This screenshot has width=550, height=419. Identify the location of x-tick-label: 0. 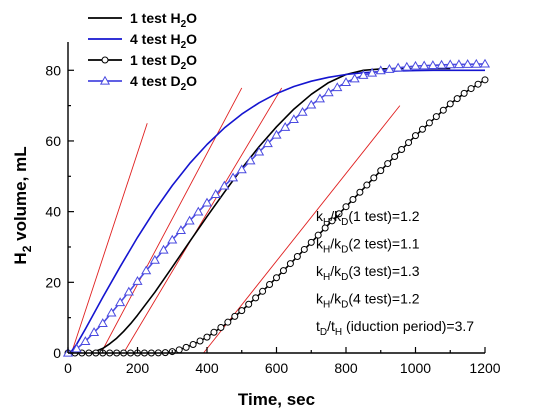
(68, 368).